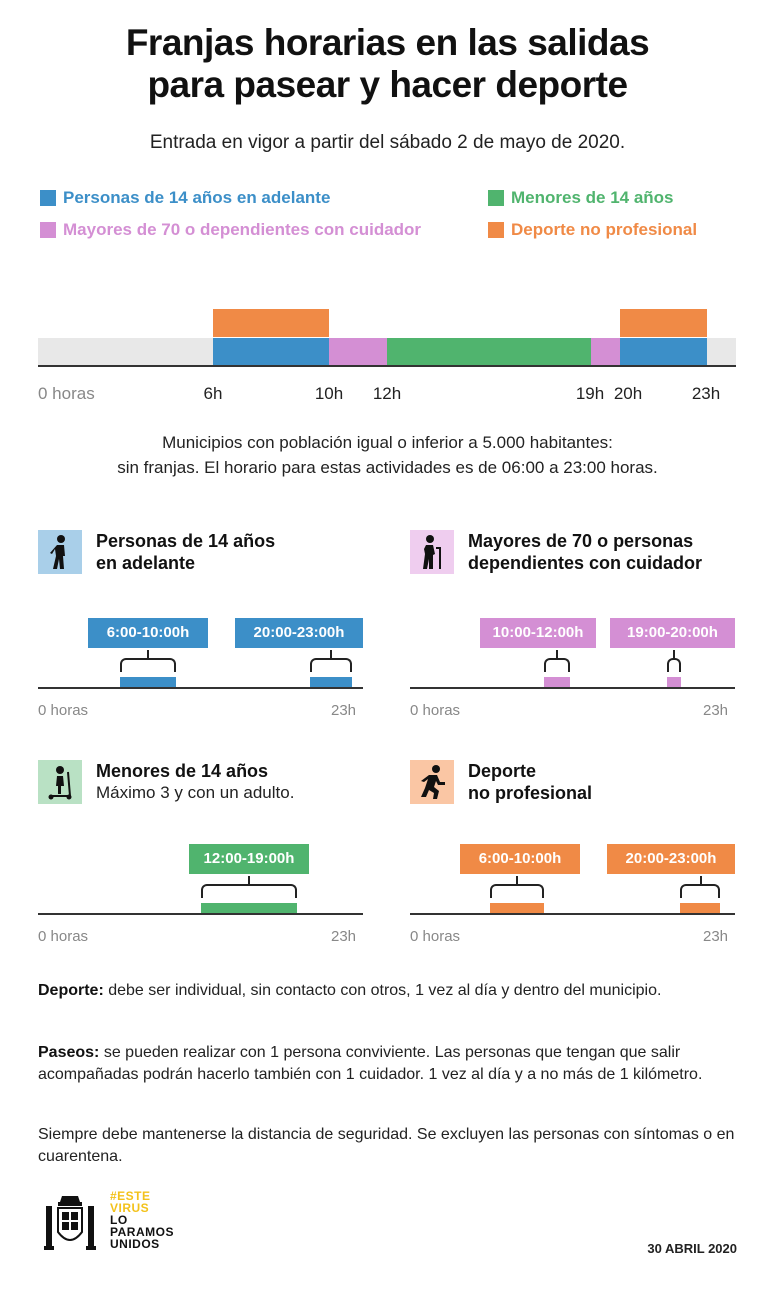 The image size is (775, 1291). What do you see at coordinates (671, 859) in the screenshot?
I see `range-tag: 20:00-23:00h` at bounding box center [671, 859].